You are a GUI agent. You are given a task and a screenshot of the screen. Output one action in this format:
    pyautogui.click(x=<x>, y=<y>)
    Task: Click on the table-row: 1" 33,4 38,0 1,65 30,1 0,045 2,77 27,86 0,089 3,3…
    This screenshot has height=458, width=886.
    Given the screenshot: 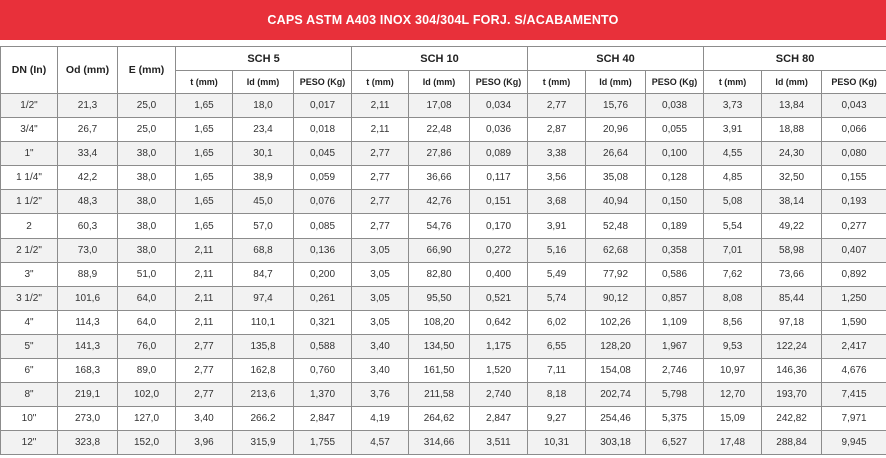 What is the action you would take?
    pyautogui.click(x=443, y=154)
    